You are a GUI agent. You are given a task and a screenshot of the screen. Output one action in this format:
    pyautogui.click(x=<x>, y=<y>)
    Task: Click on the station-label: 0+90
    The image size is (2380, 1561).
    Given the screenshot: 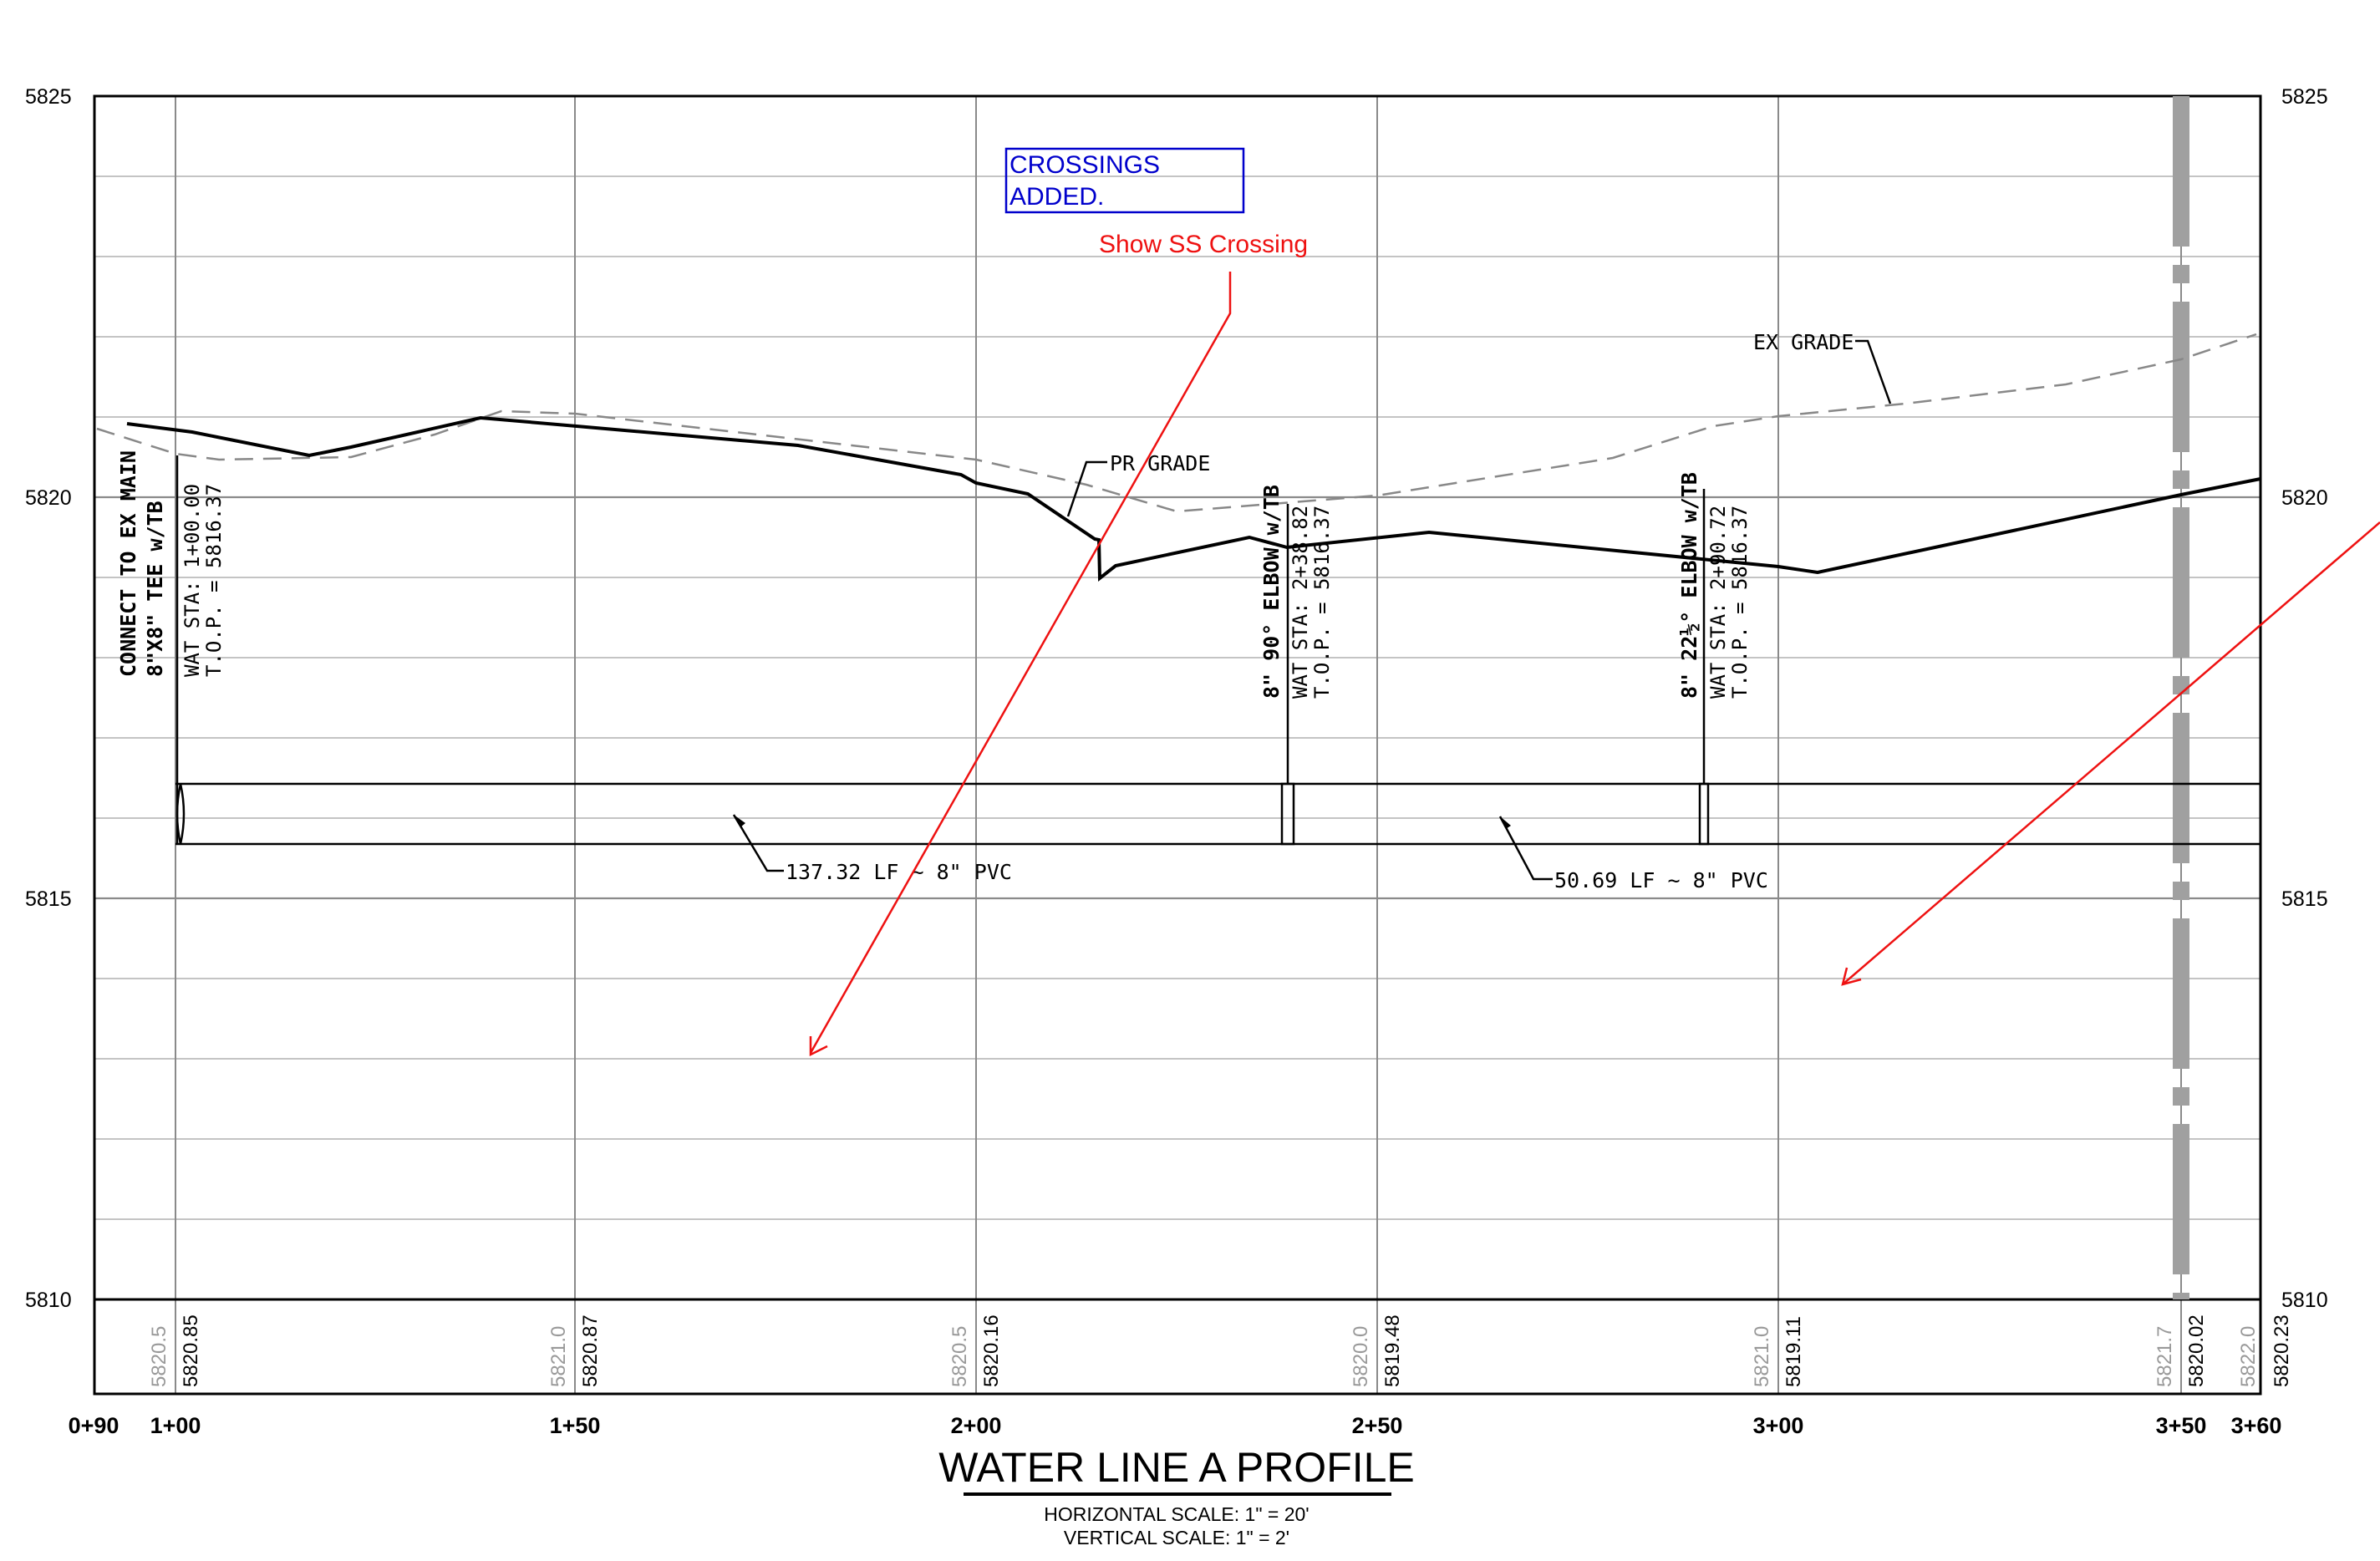 What is the action you would take?
    pyautogui.click(x=94, y=1425)
    